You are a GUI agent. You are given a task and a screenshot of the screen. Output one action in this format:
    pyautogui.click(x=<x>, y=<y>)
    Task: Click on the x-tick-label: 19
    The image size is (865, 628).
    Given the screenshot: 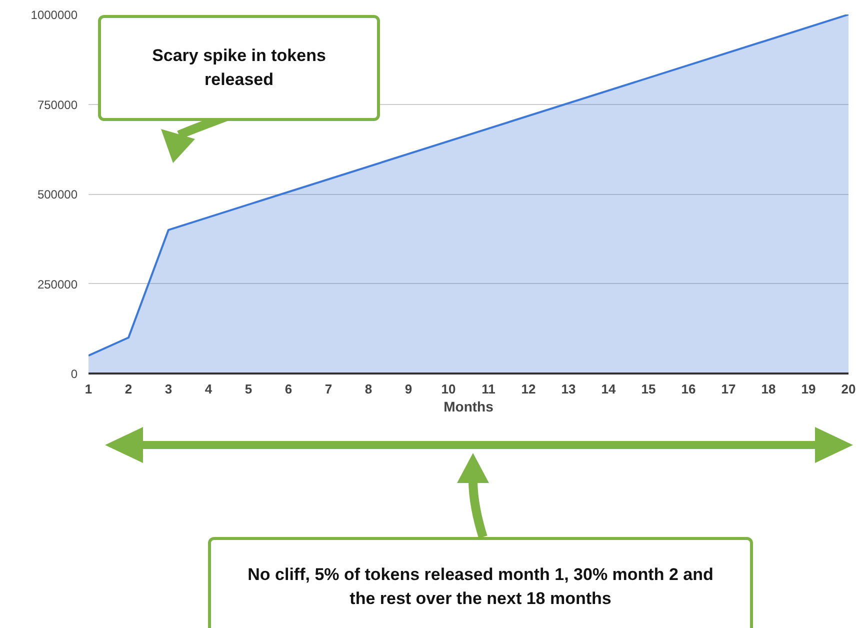 What is the action you would take?
    pyautogui.click(x=808, y=389)
    